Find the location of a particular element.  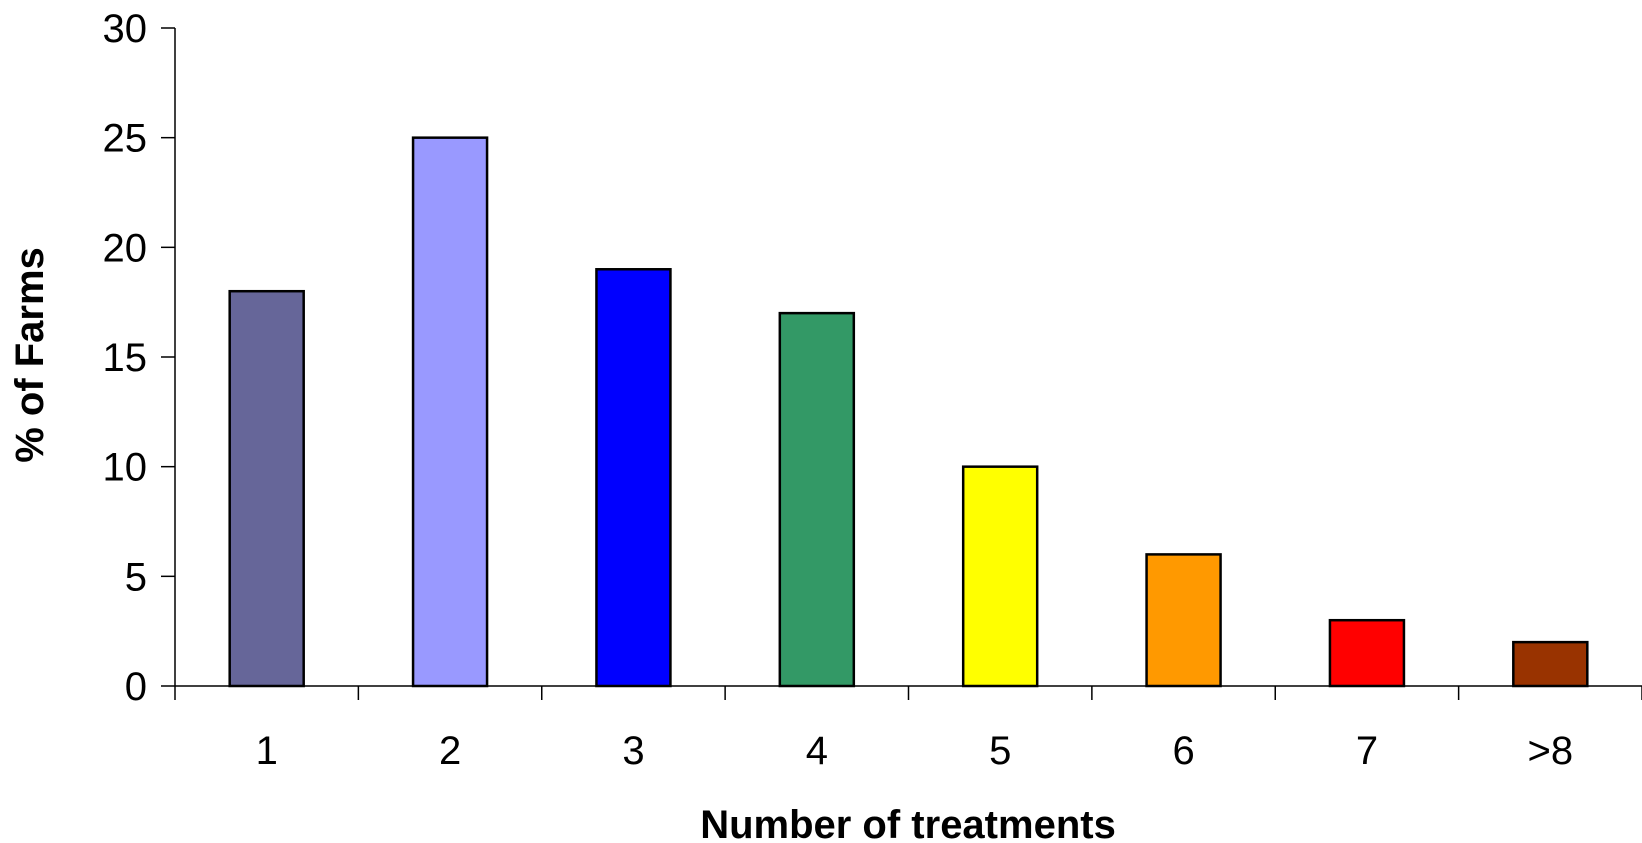

y-axis-ticks is located at coordinates (168, 357).